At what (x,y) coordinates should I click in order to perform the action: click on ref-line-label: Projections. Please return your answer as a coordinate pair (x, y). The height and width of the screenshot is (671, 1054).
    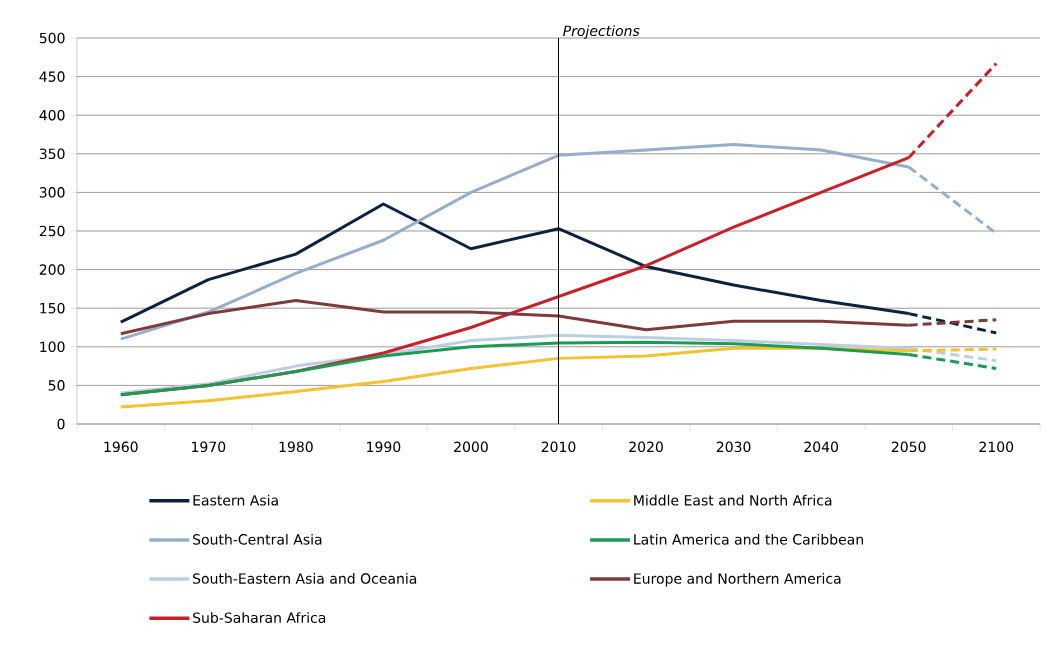
    Looking at the image, I should click on (601, 32).